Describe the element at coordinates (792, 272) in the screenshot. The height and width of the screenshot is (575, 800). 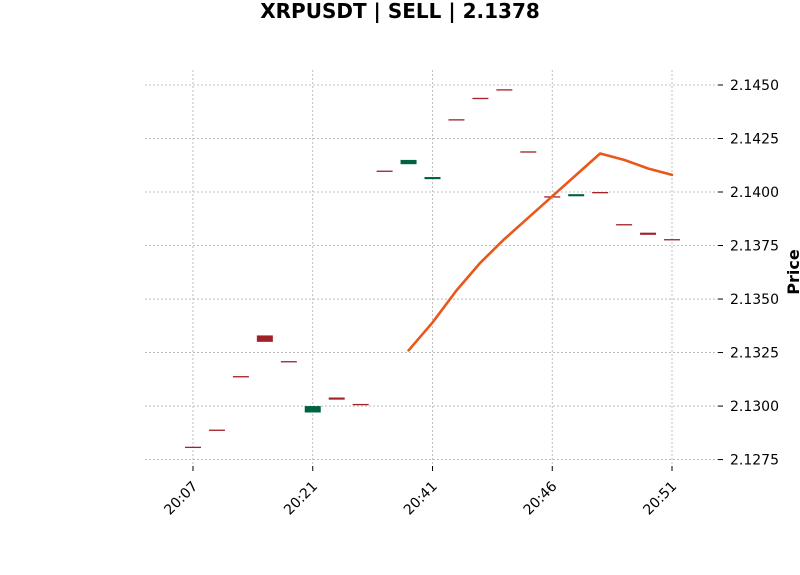
I see `y-axis-label: Price` at that location.